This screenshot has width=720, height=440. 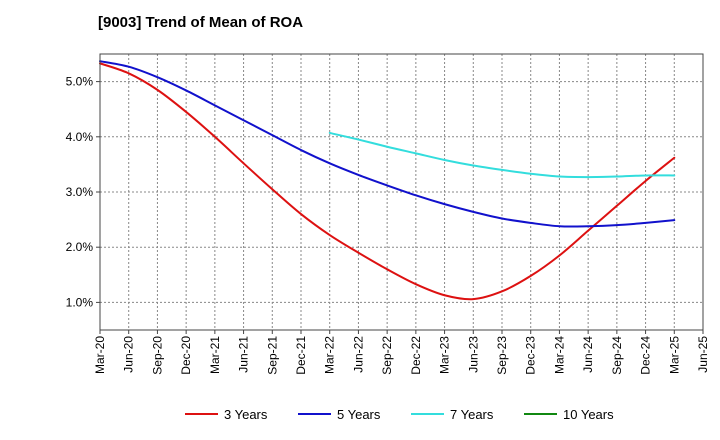 What do you see at coordinates (201, 22) in the screenshot?
I see `chart-title: [9003] Trend of Mean of ROA` at bounding box center [201, 22].